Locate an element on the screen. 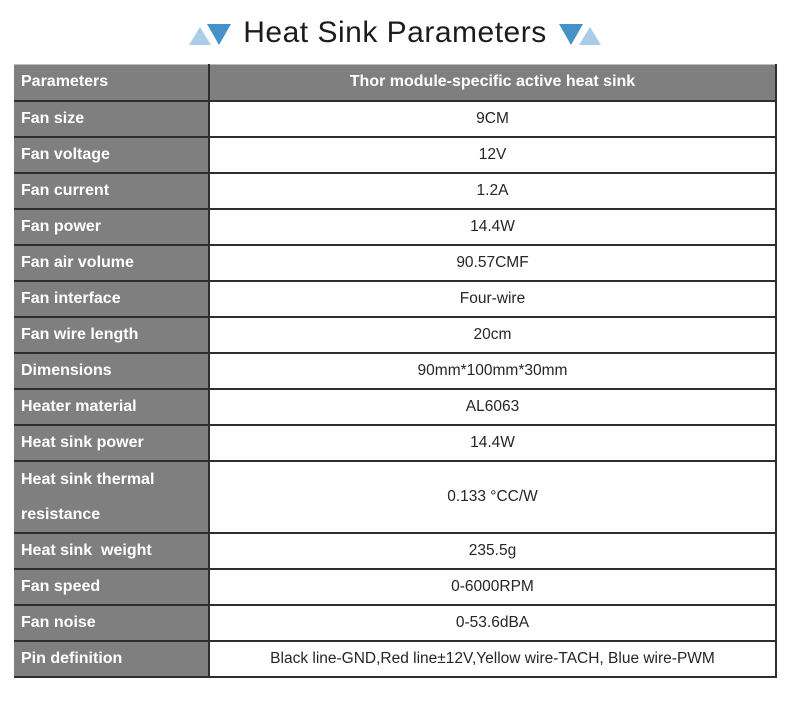 This screenshot has height=719, width=790. param-label: Fan size is located at coordinates (112, 119).